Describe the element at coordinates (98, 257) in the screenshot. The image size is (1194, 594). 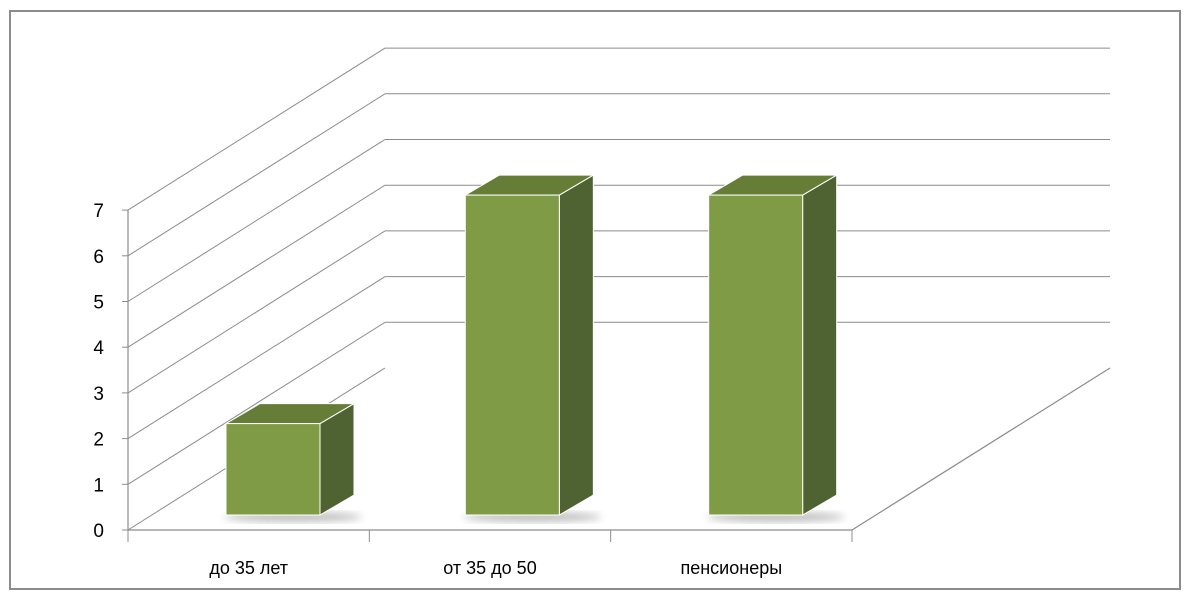
I see `y-tick-label: 6` at that location.